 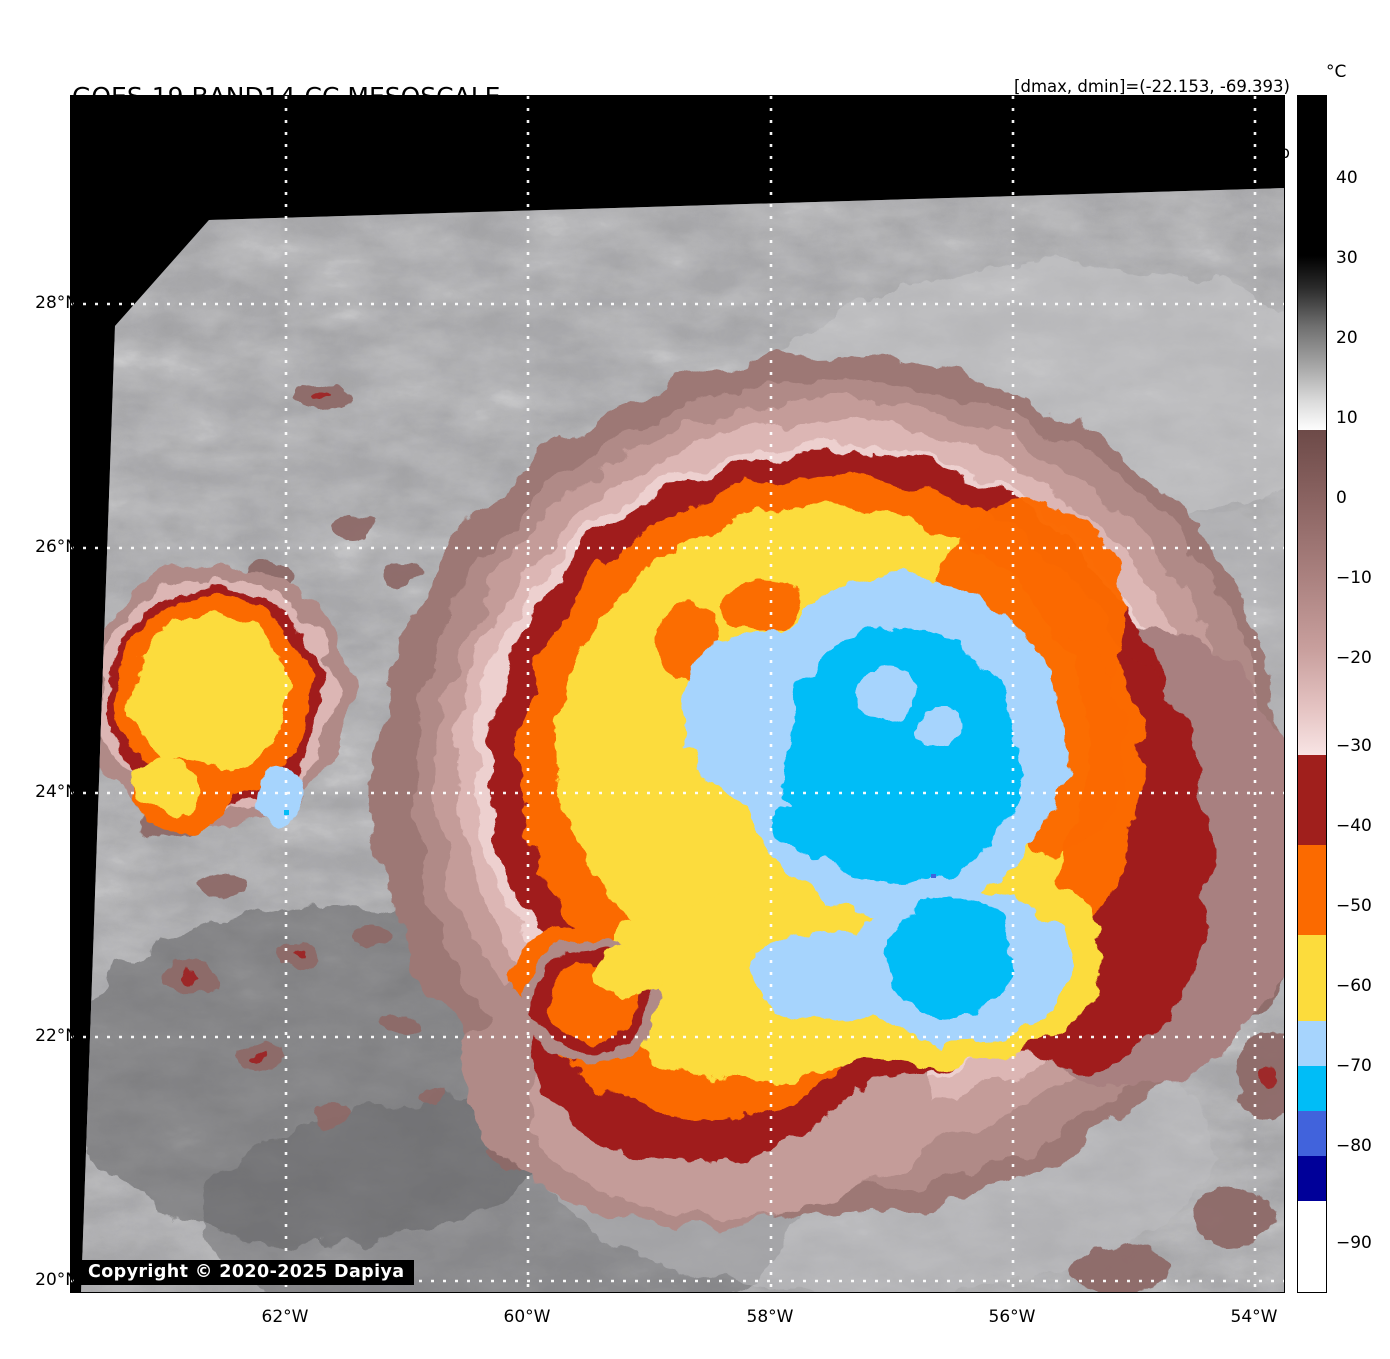 I want to click on ytick-22N: 22°N, so click(x=56, y=1036).